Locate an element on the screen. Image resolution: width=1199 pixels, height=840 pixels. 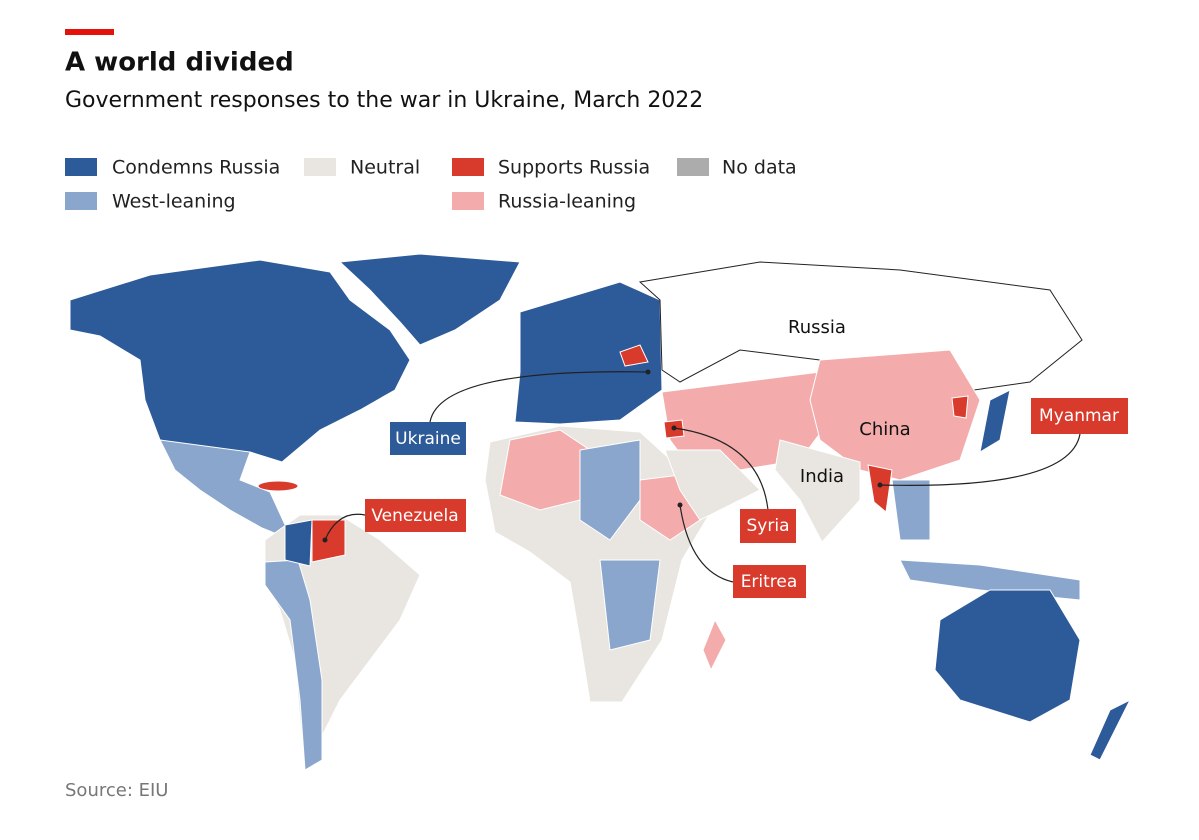
map-label: India is located at coordinates (822, 476).